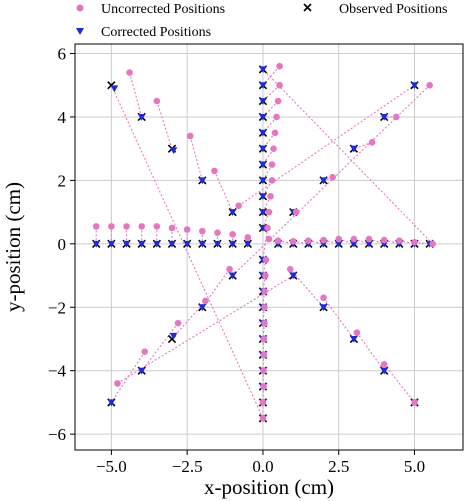 The image size is (474, 501). I want to click on x-tick-label: −5.0, so click(111, 466).